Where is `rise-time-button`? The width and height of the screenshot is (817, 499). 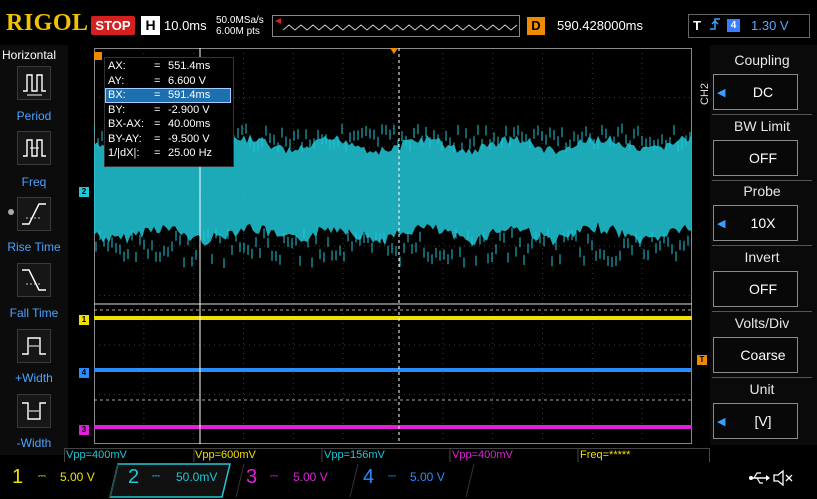
rise-time-button is located at coordinates (34, 214).